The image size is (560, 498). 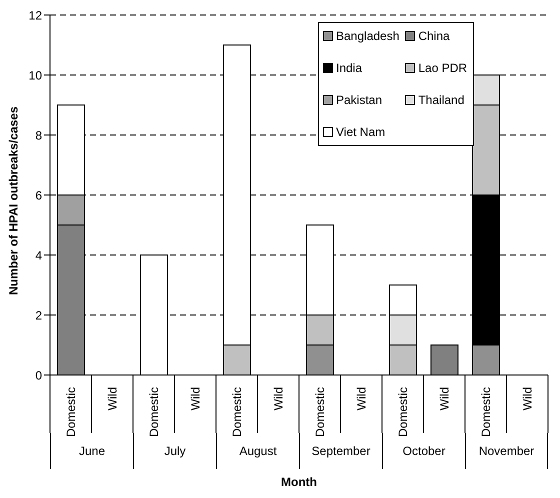 What do you see at coordinates (258, 451) in the screenshot?
I see `text: August` at bounding box center [258, 451].